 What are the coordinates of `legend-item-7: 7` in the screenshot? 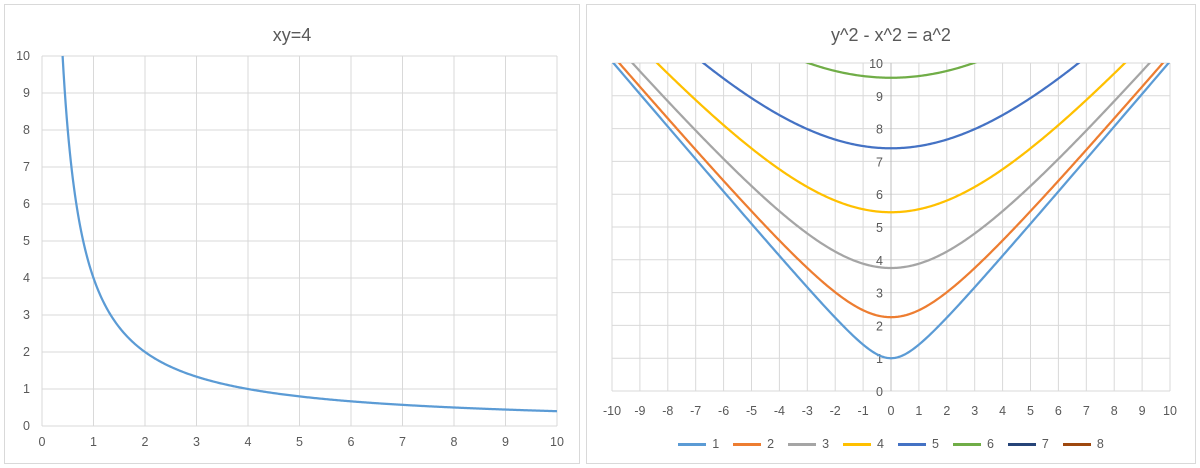 It's located at (1028, 444).